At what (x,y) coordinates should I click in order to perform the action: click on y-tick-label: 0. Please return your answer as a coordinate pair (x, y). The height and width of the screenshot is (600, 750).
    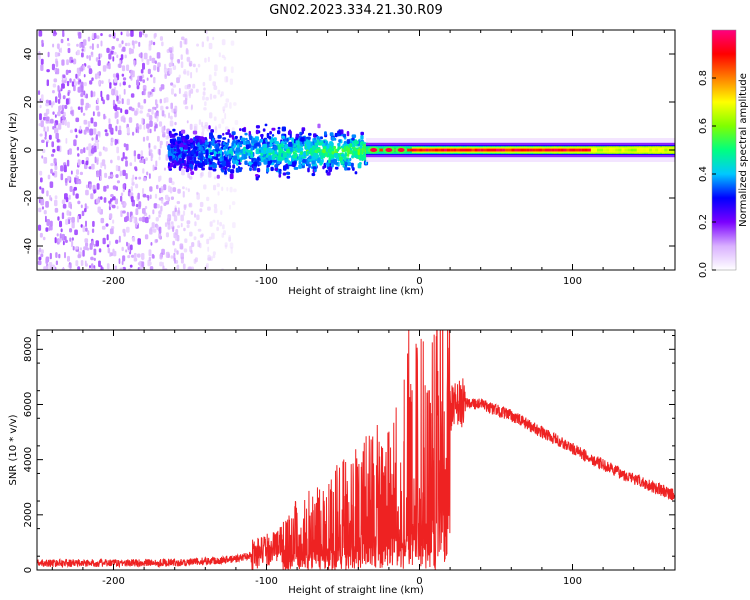
    Looking at the image, I should click on (28, 570).